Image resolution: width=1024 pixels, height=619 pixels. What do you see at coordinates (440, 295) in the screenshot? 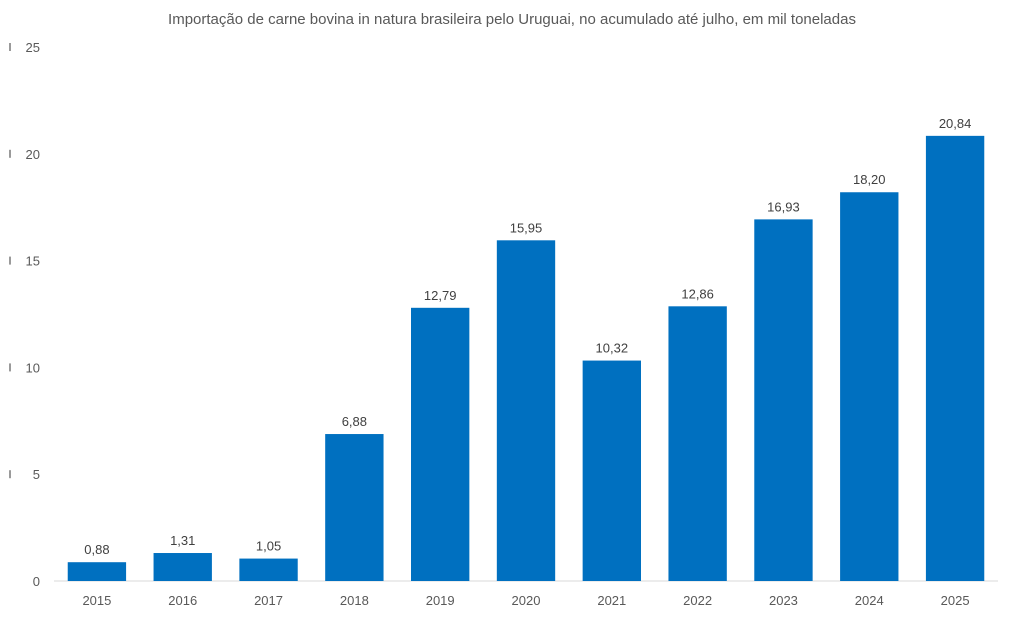
I see `data-label: 12,79` at bounding box center [440, 295].